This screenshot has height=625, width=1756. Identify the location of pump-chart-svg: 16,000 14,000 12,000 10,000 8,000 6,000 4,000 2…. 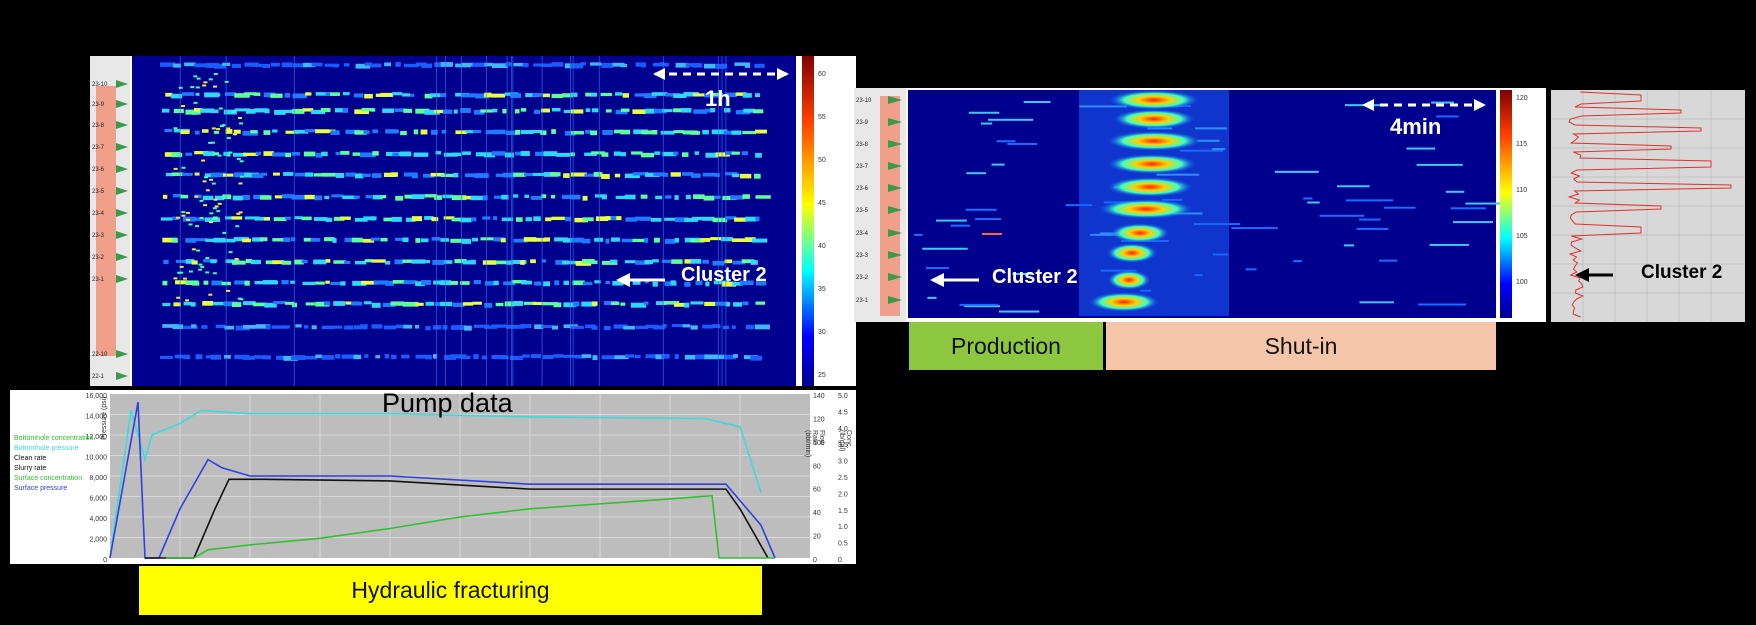
(431, 478).